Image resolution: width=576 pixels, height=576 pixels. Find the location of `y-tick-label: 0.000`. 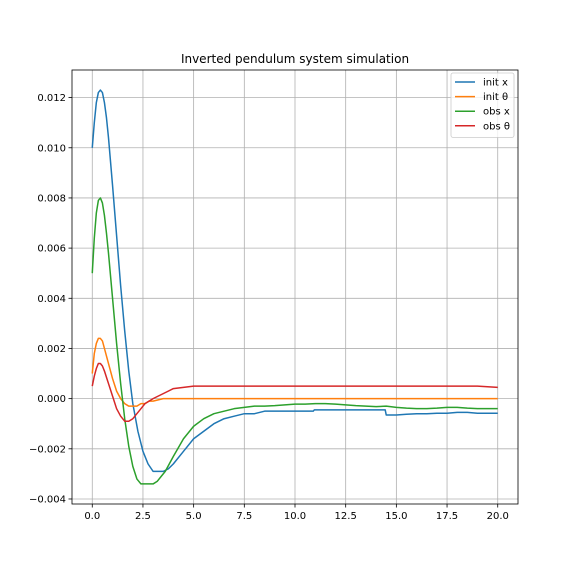

y-tick-label: 0.000 is located at coordinates (51, 399).